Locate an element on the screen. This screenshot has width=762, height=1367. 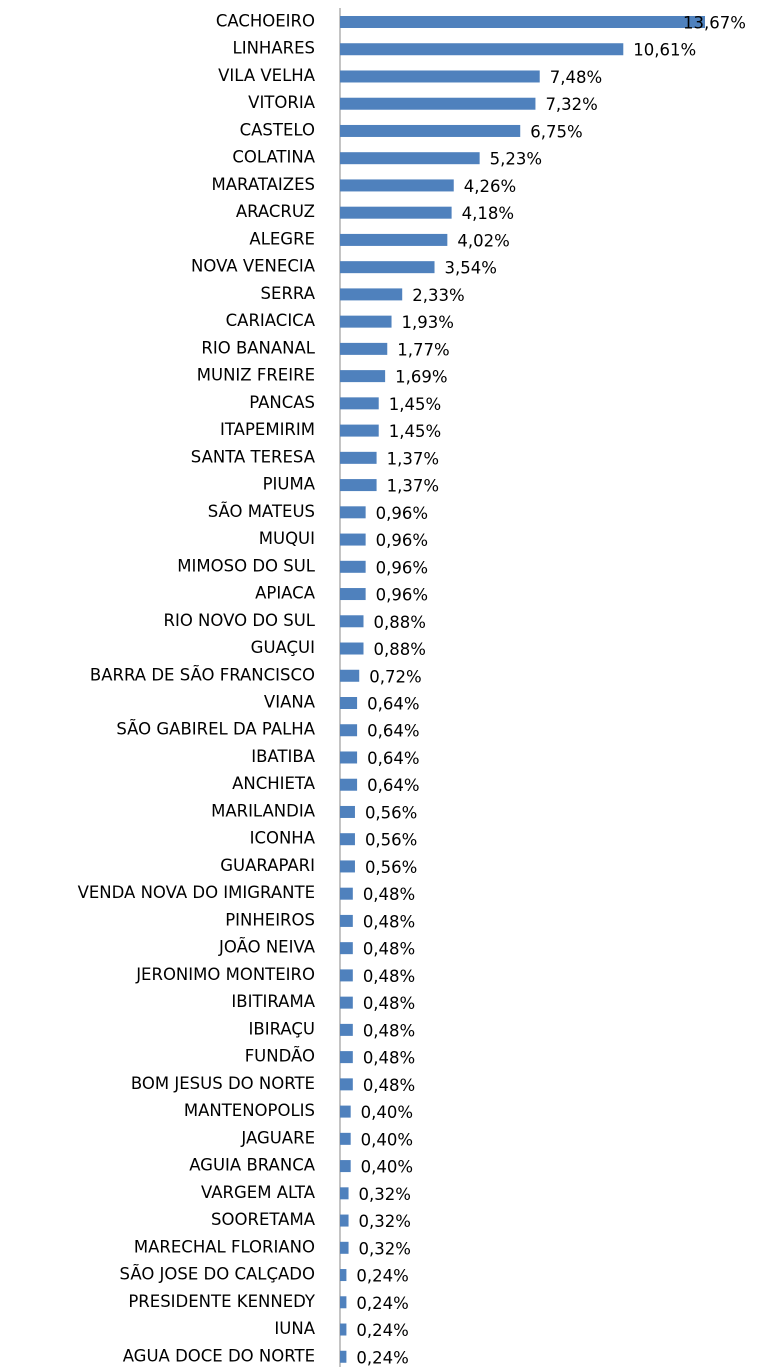
value-label: 0,56% is located at coordinates (391, 840).